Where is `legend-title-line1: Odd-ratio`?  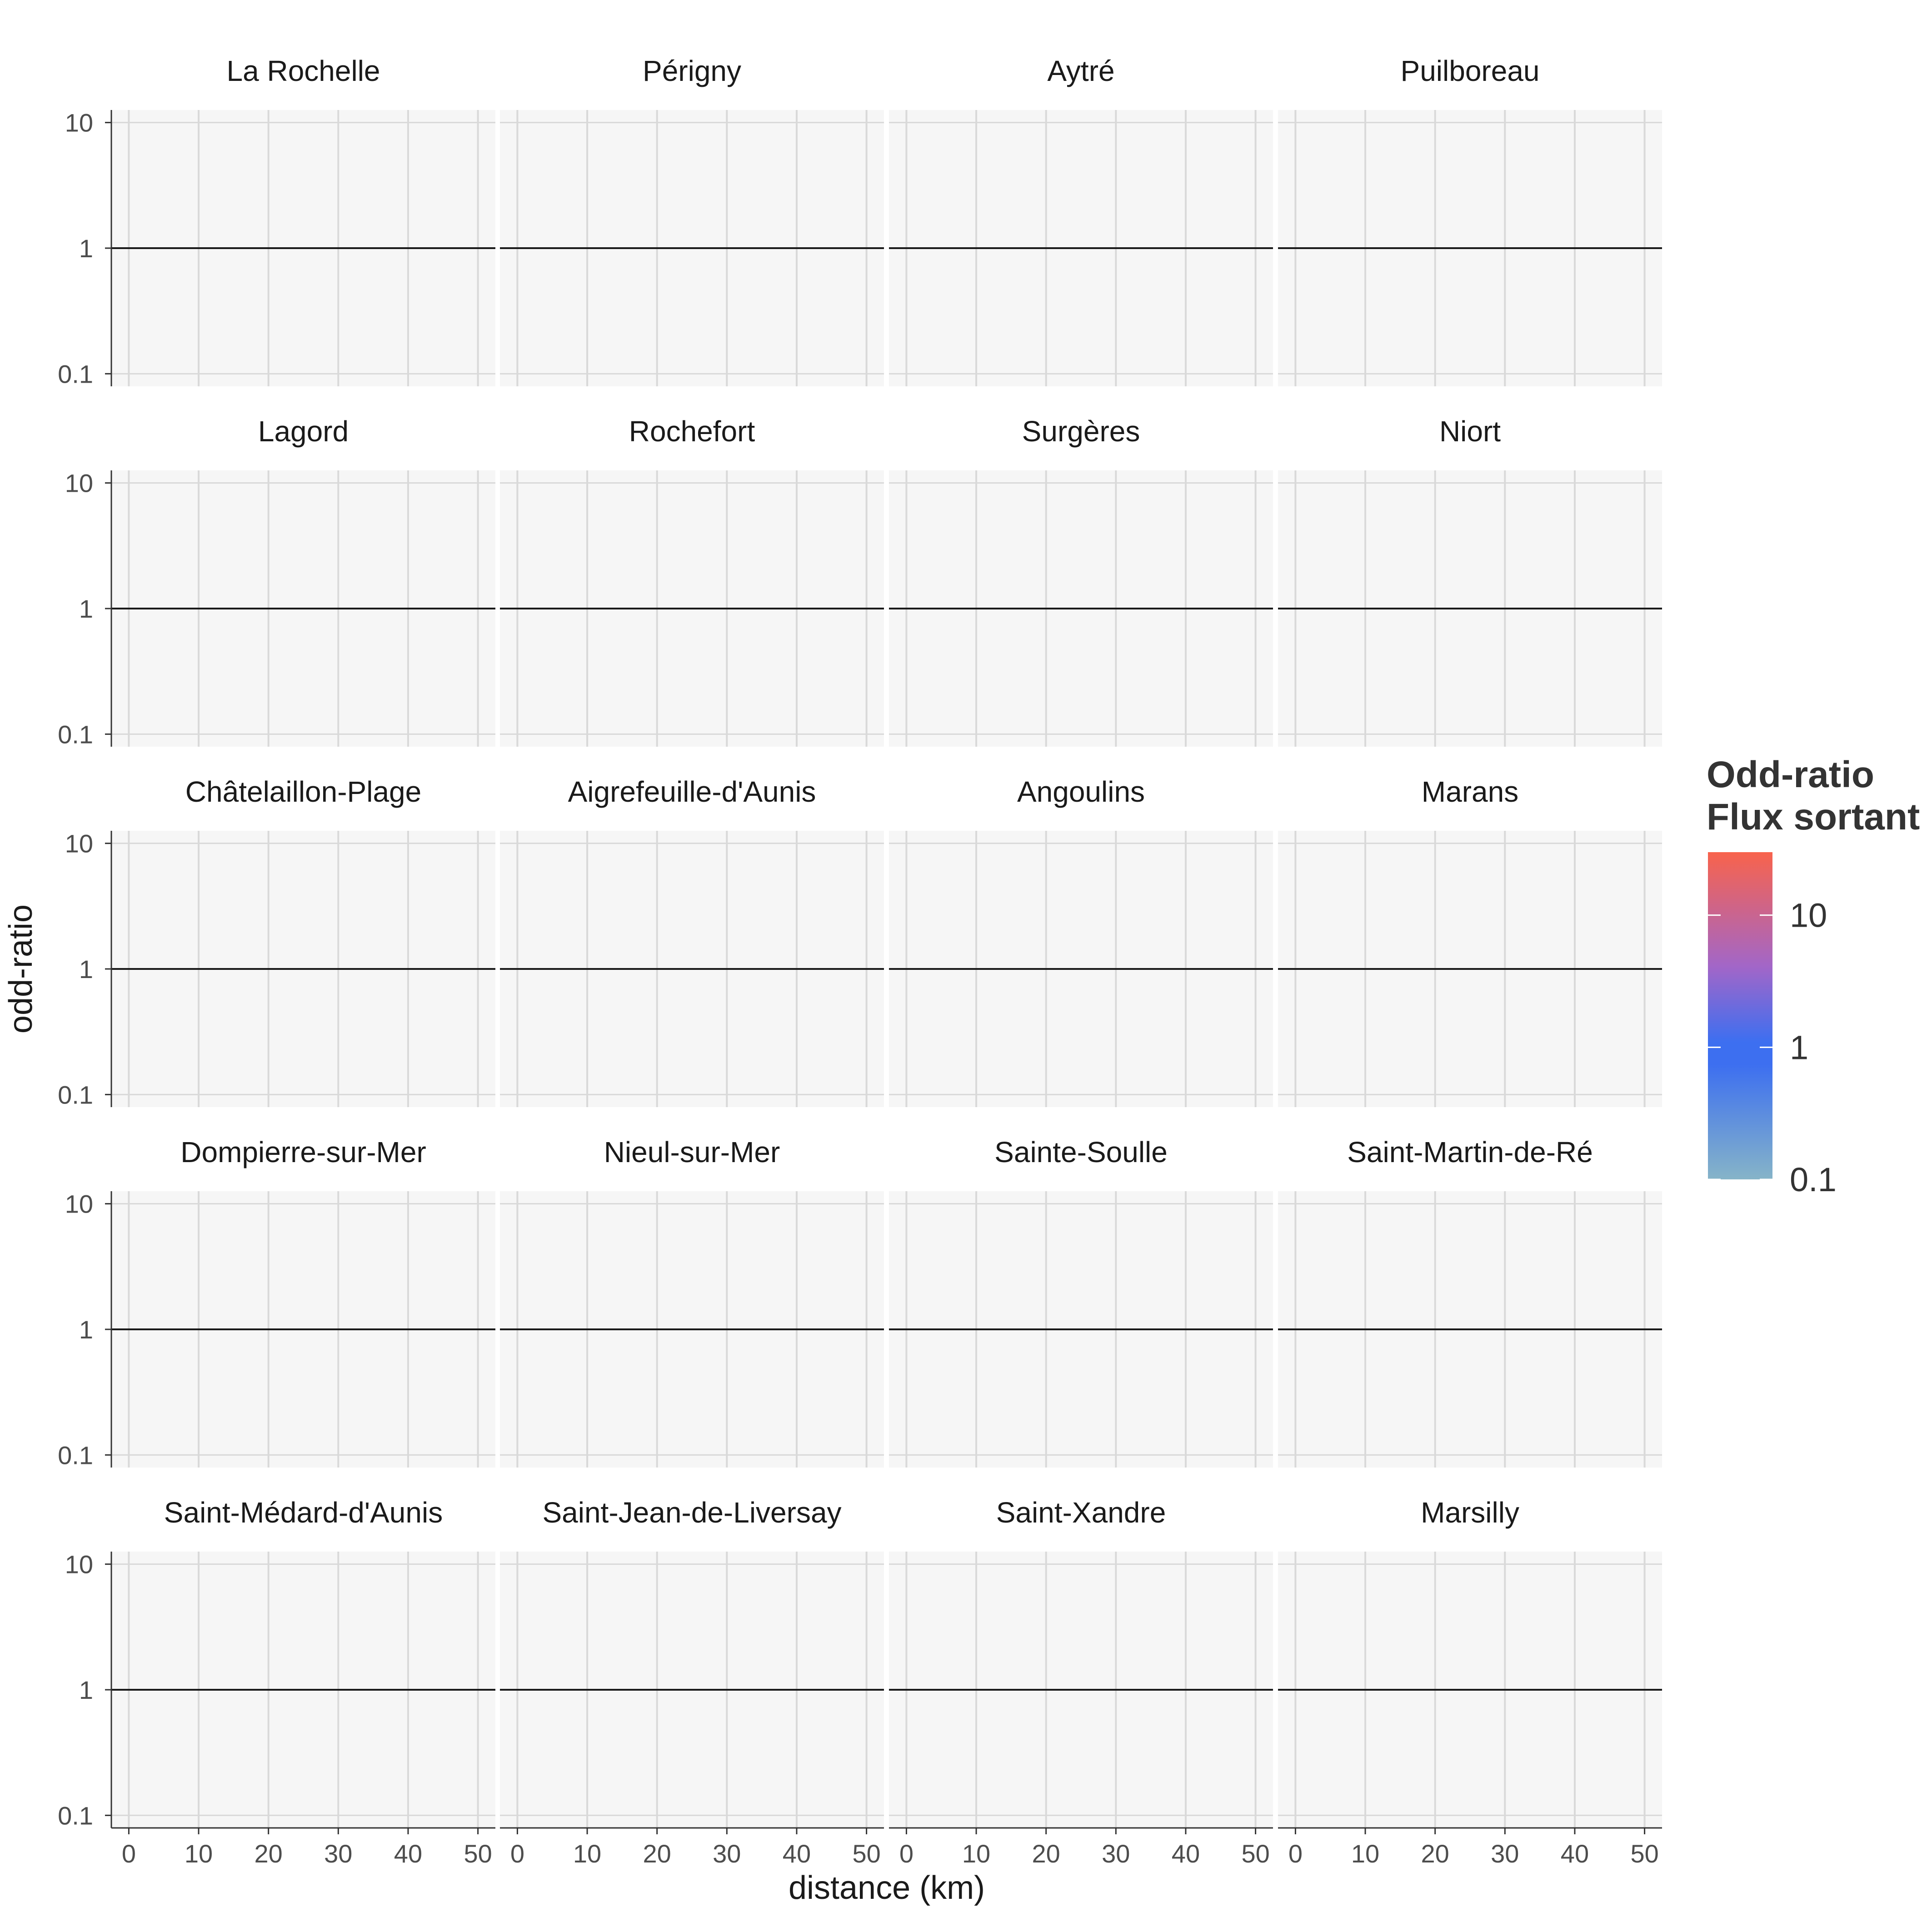
legend-title-line1: Odd-ratio is located at coordinates (1790, 774).